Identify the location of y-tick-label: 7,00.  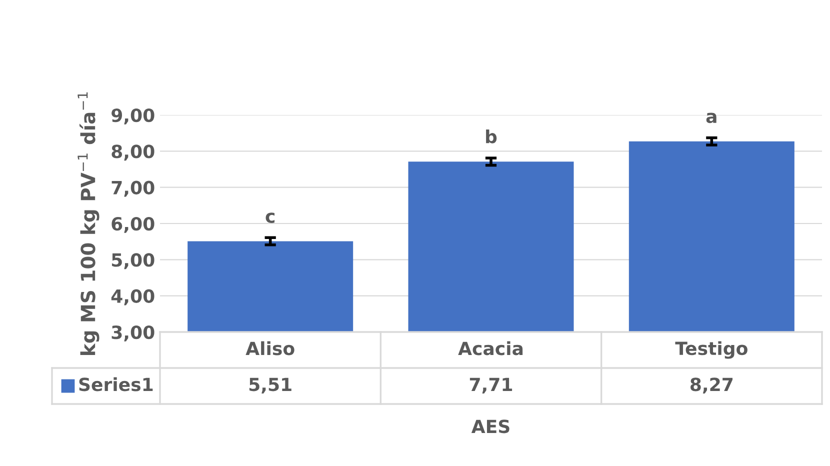
(133, 188).